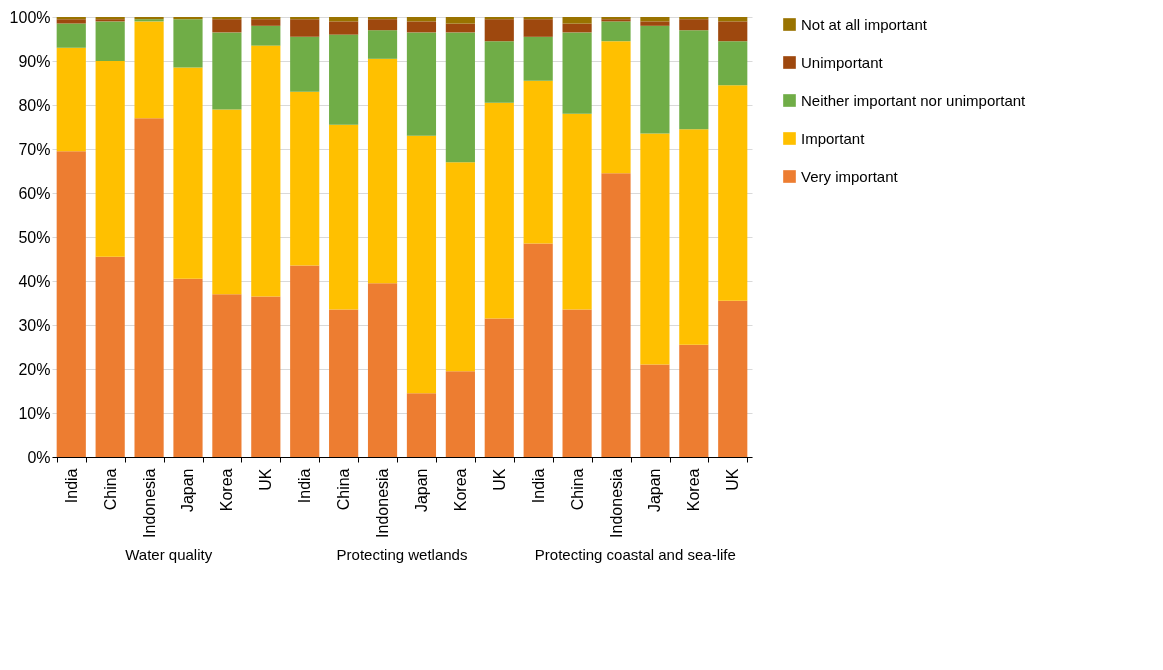  I want to click on y-tick-label: 30%, so click(34, 325).